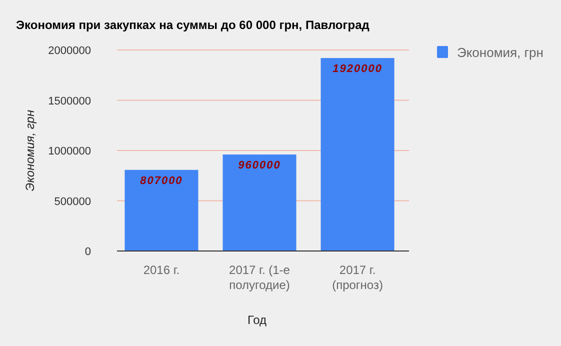 This screenshot has height=346, width=561. Describe the element at coordinates (357, 277) in the screenshot. I see `x-tick-label: 2017 г. (прогноз)` at that location.